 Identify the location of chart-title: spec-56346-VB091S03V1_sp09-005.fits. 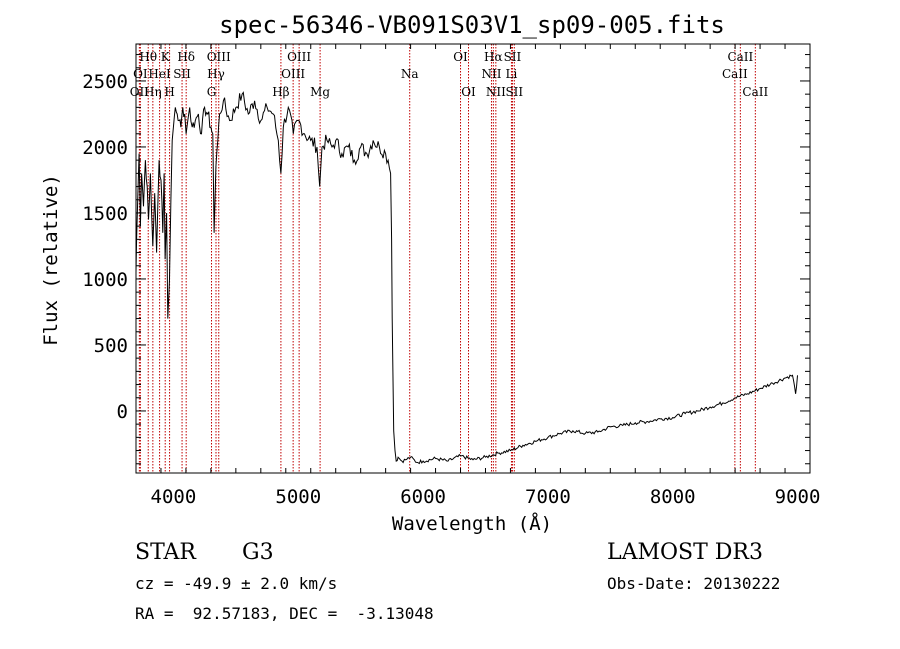
(472, 25).